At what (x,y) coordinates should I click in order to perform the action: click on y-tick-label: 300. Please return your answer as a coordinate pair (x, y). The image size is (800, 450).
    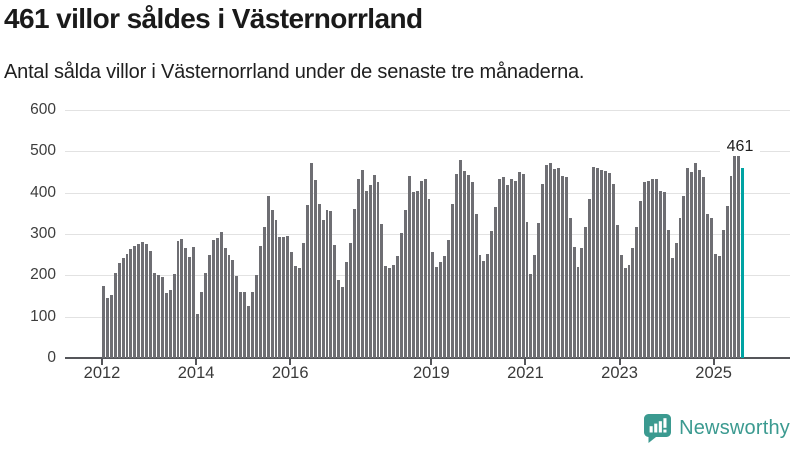
    Looking at the image, I should click on (43, 233).